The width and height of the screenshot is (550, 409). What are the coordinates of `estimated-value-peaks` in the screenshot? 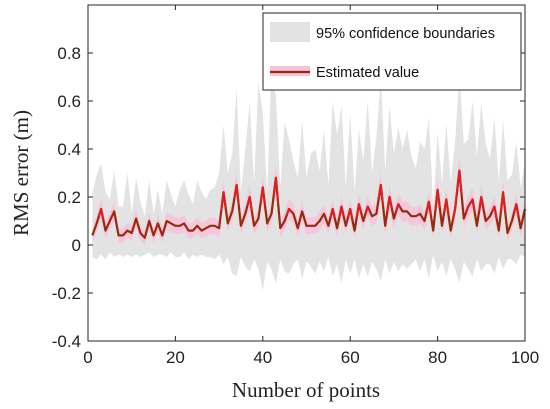 It's located at (308, 194).